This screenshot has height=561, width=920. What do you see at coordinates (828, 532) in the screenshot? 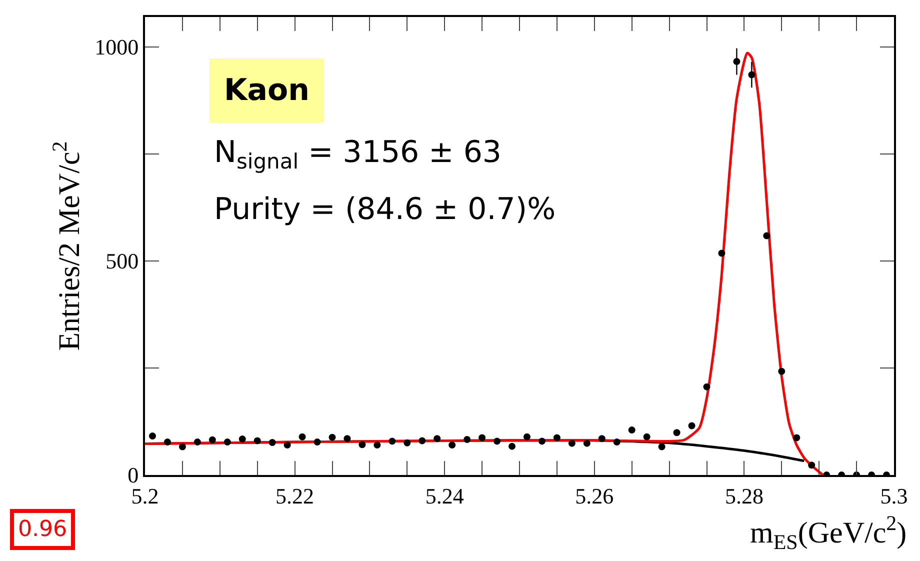
I see `x-axis-title: m$_{ES}$(GeV/c$^{2}$)` at bounding box center [828, 532].